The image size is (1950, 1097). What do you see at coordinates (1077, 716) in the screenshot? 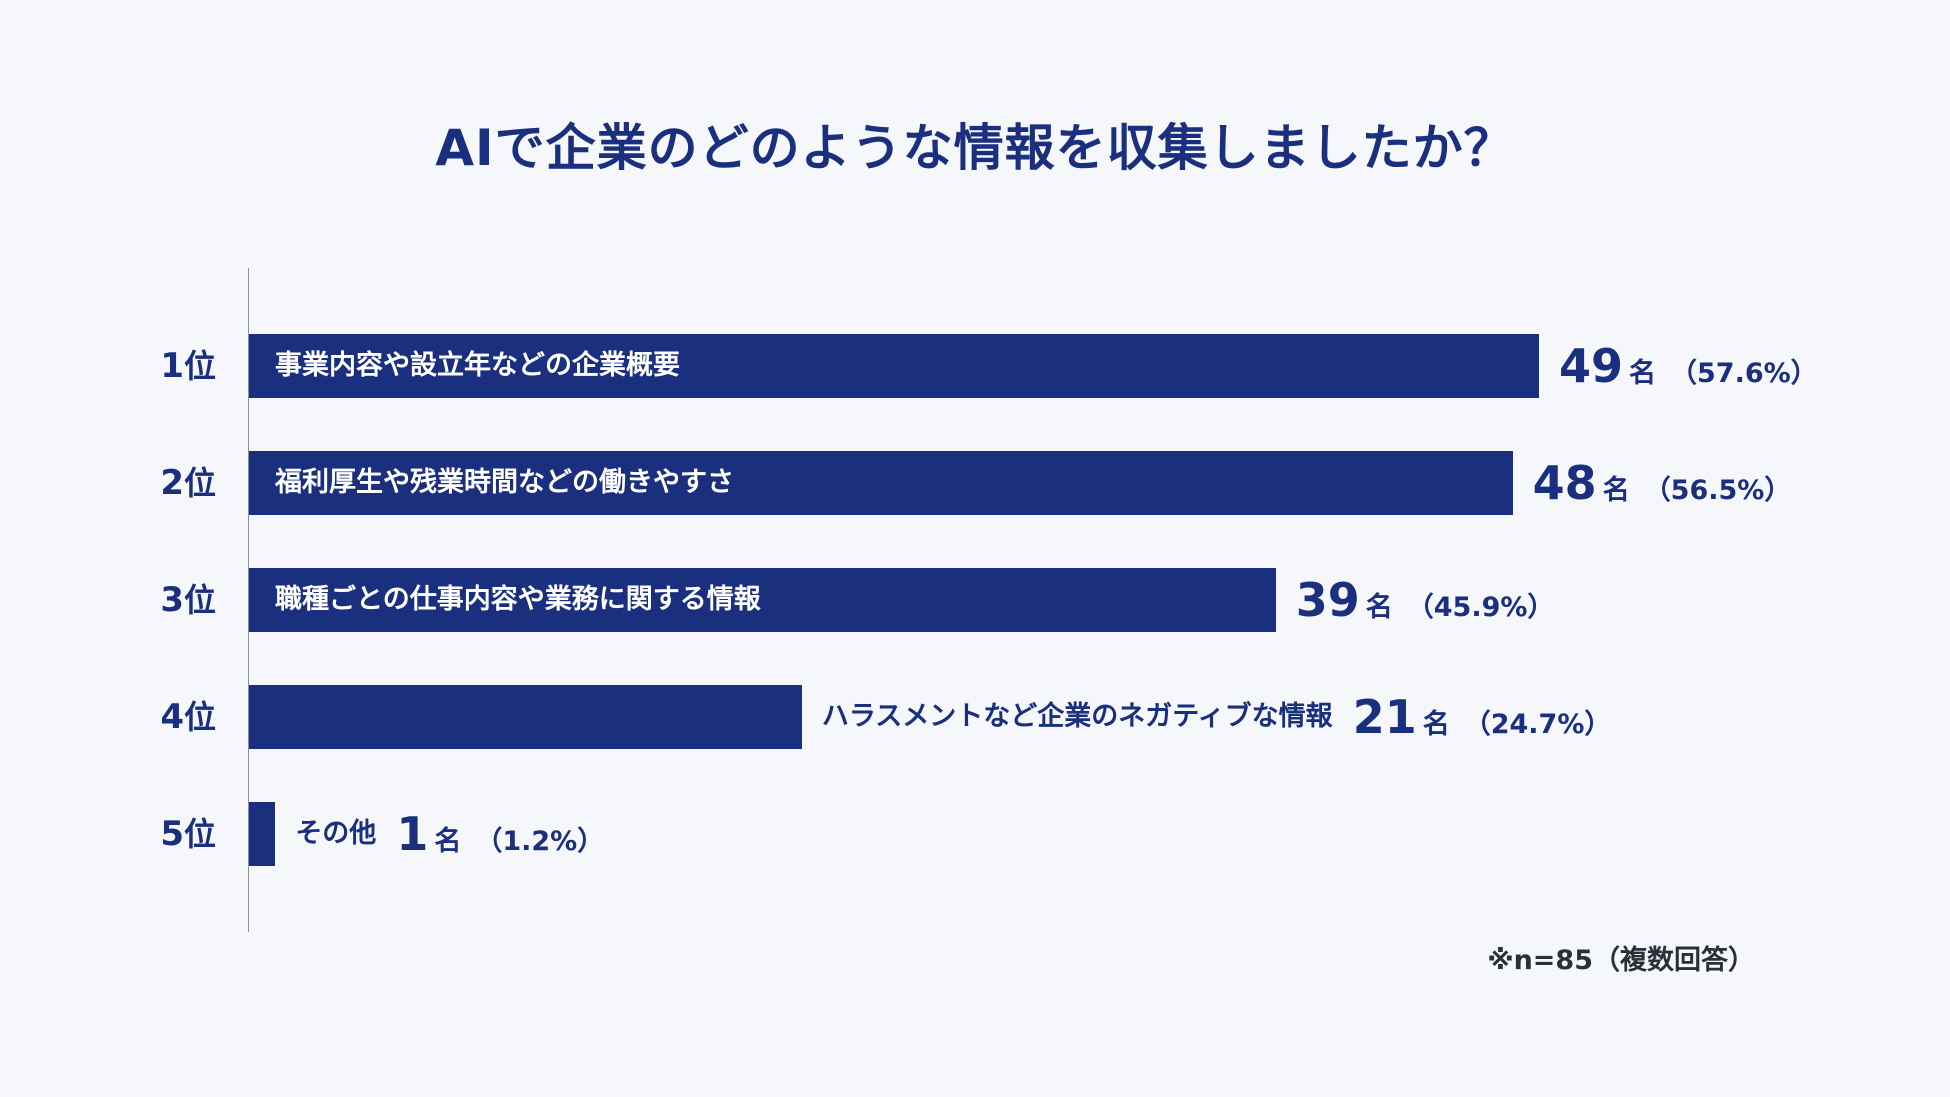
I see `category-label: ハラスメントなど企業のネガティブな情報` at bounding box center [1077, 716].